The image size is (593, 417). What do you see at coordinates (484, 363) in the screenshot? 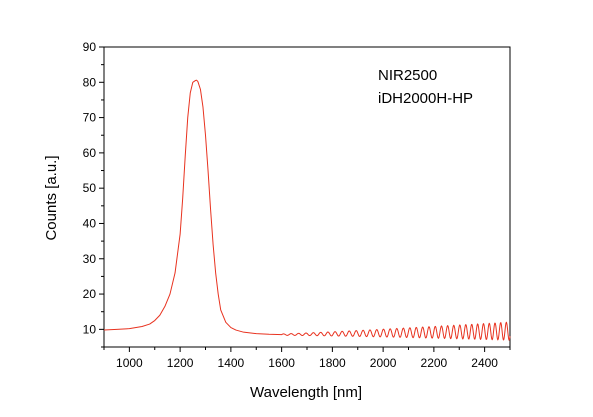
I see `x-tick-label: 2400` at bounding box center [484, 363].